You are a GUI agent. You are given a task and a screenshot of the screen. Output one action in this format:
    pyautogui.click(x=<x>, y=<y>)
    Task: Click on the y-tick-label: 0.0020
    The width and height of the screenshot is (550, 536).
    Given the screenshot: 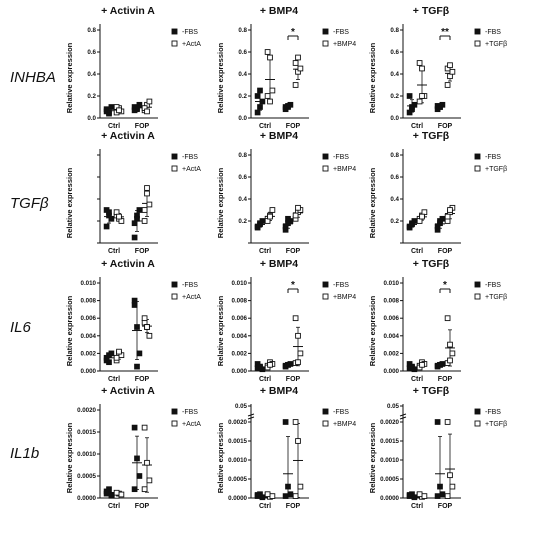 What is the action you would take?
    pyautogui.click(x=389, y=422)
    